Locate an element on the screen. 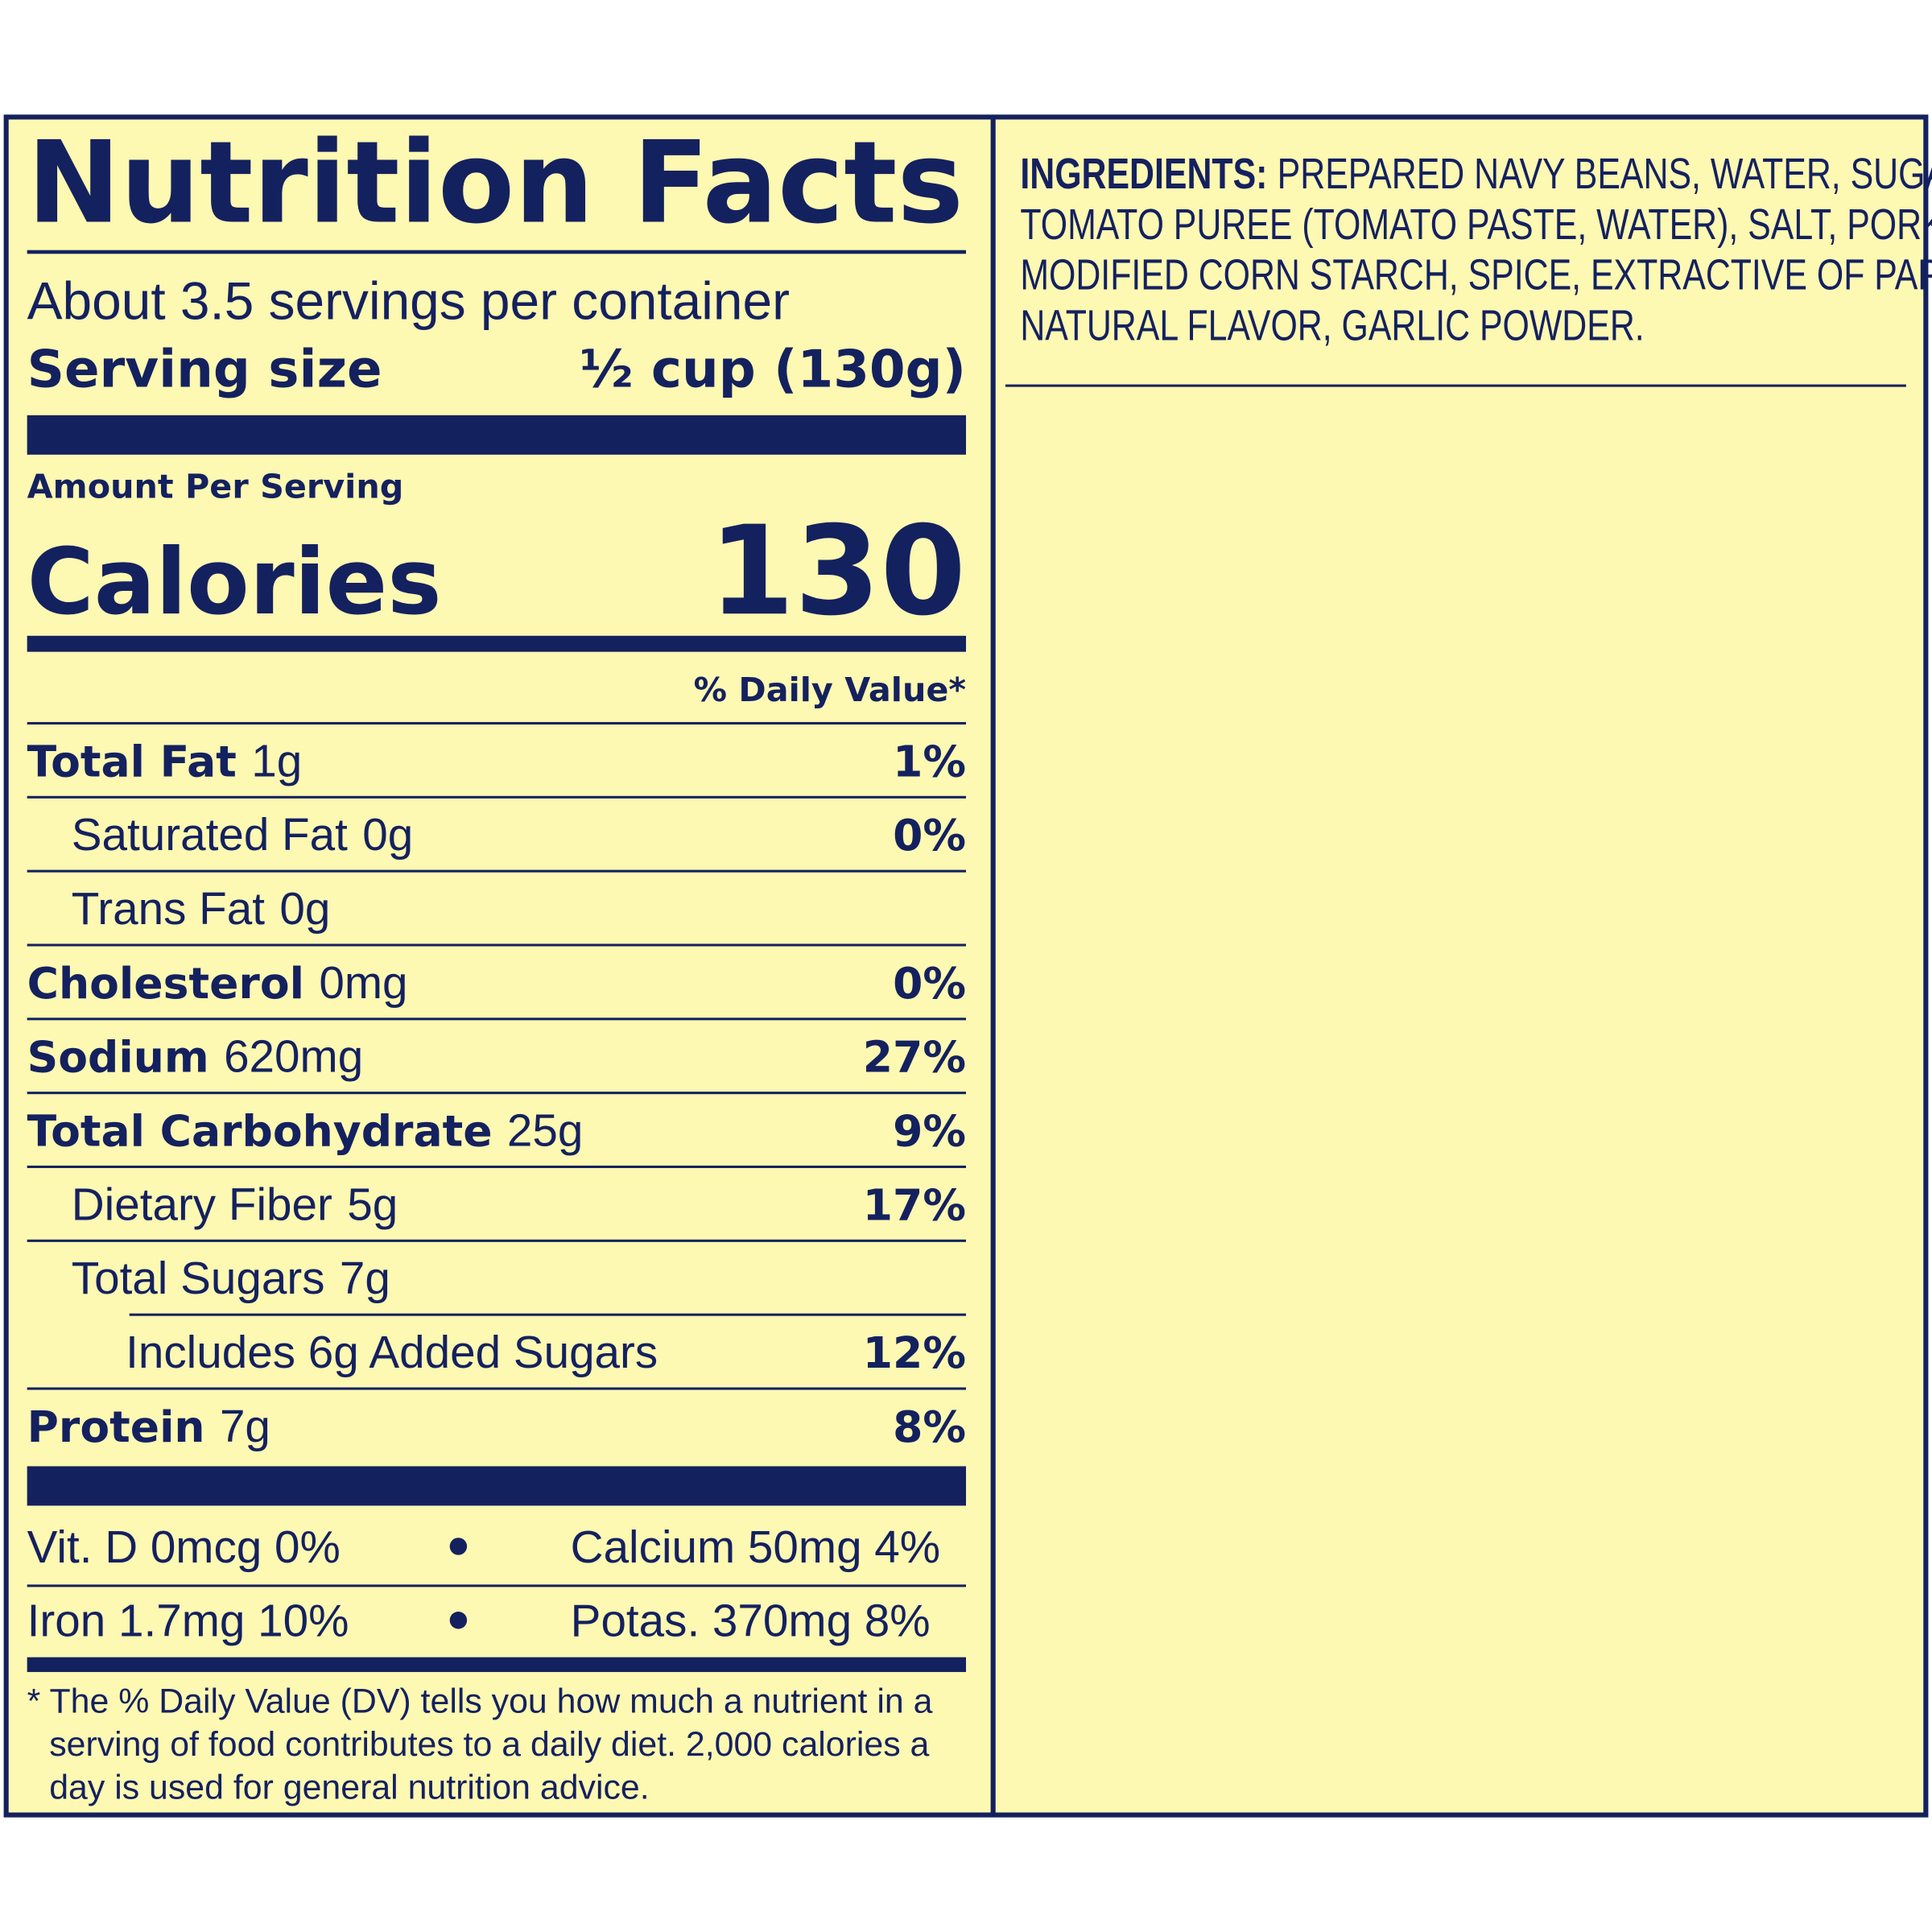 The width and height of the screenshot is (1932, 1932). nutrient-line: Dietary Fiber 5g is located at coordinates (235, 1204).